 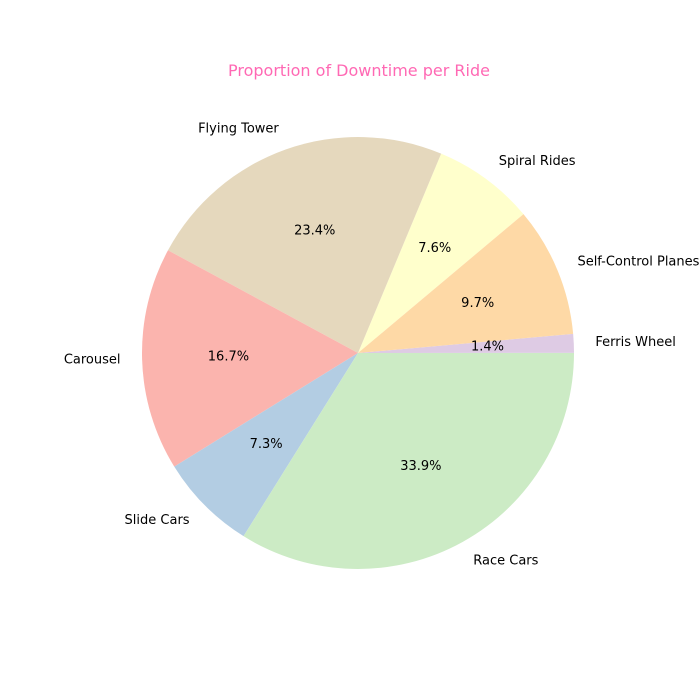 What do you see at coordinates (157, 520) in the screenshot?
I see `slice-label-slide-cars: Slide Cars` at bounding box center [157, 520].